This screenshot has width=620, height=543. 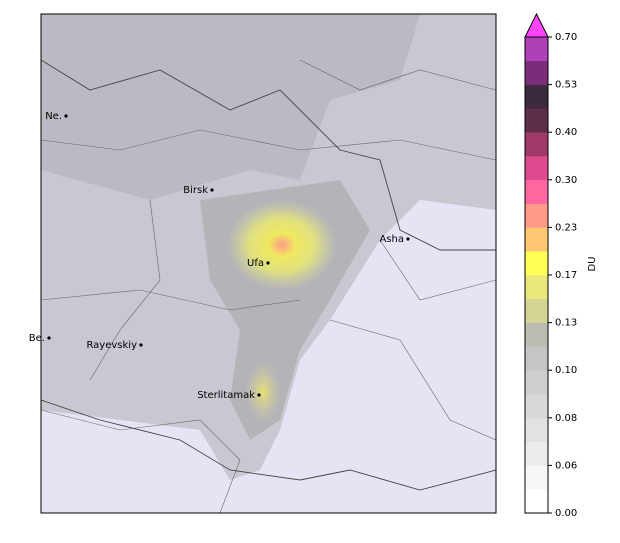 I want to click on colorbar-tick-label: 0.13, so click(x=566, y=323).